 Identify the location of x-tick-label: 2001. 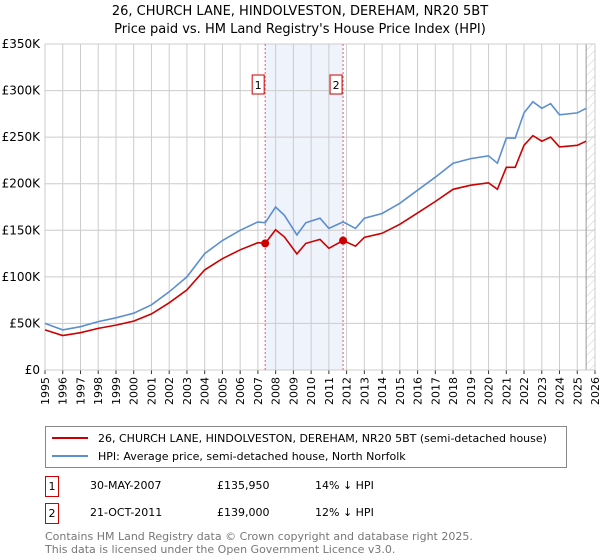
(151, 391).